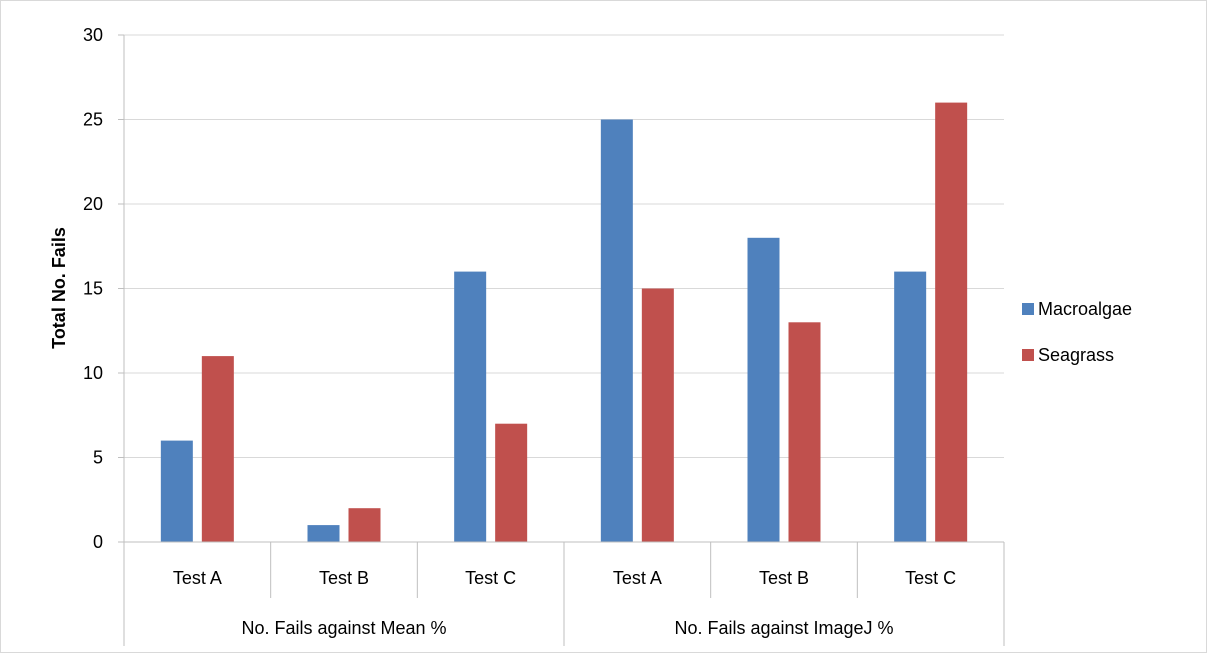  What do you see at coordinates (1085, 309) in the screenshot?
I see `legend-label: Macroalgae` at bounding box center [1085, 309].